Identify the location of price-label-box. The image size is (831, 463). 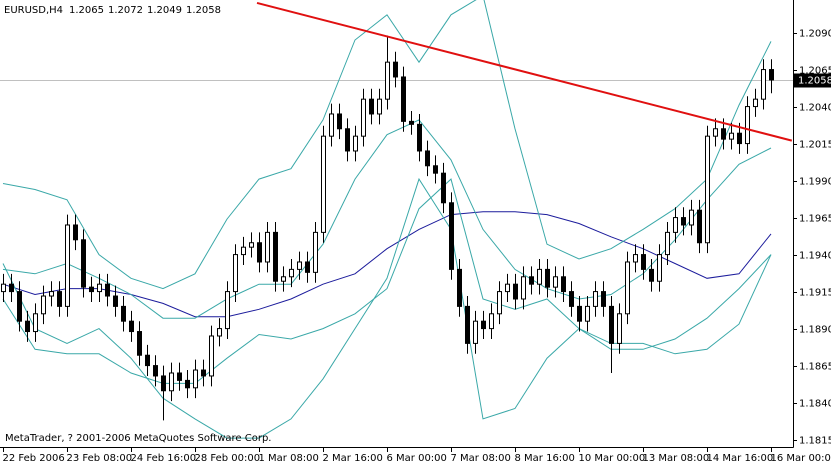
(812, 80).